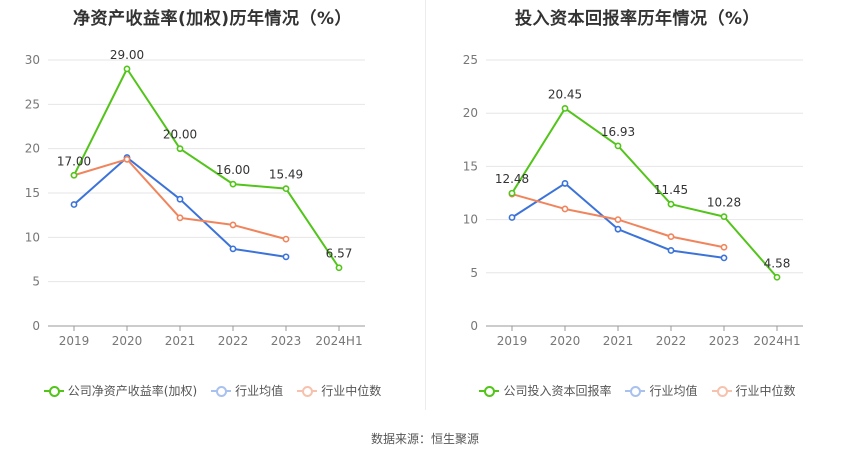 This screenshot has height=459, width=850. Describe the element at coordinates (339, 254) in the screenshot. I see `data-label: 6.57` at that location.